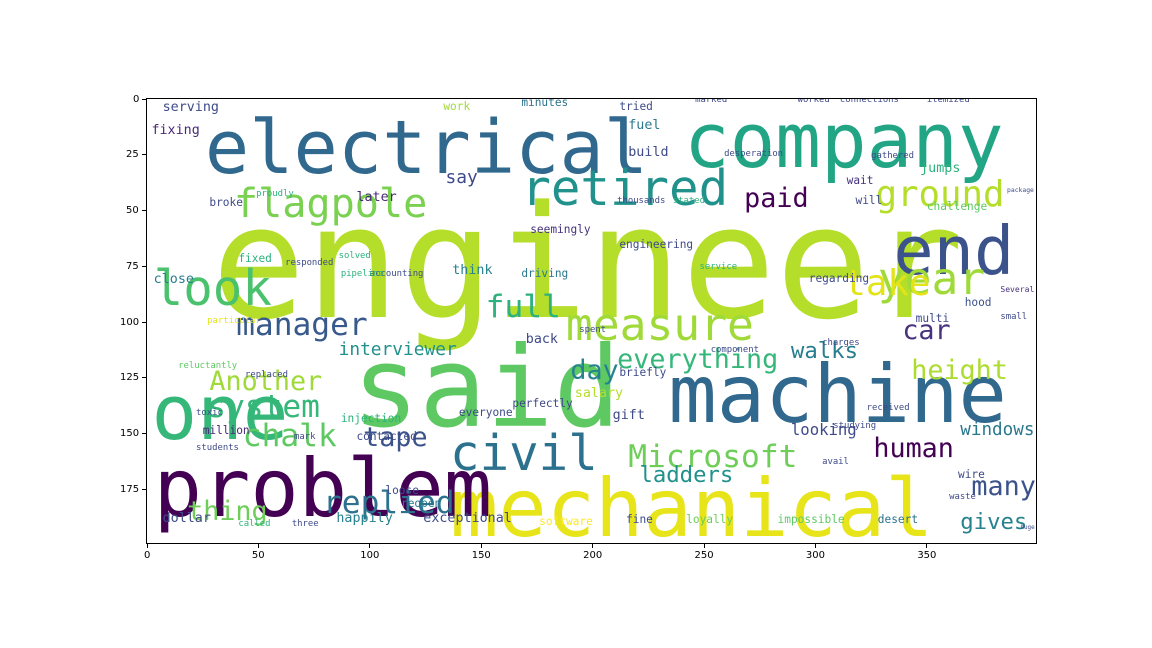  I want to click on word-reluctantly: reluctantly, so click(208, 365).